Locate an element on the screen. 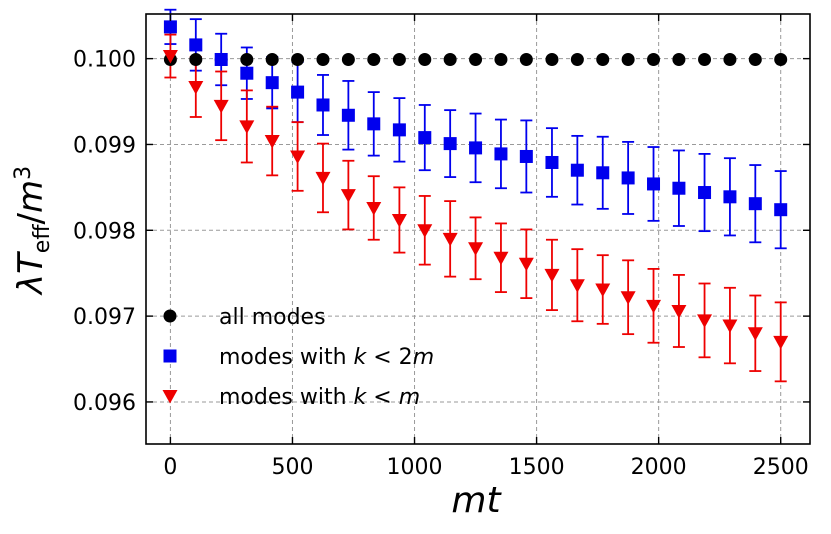 This screenshot has height=534, width=831. legend-label: modes with k < 2m is located at coordinates (326, 357).